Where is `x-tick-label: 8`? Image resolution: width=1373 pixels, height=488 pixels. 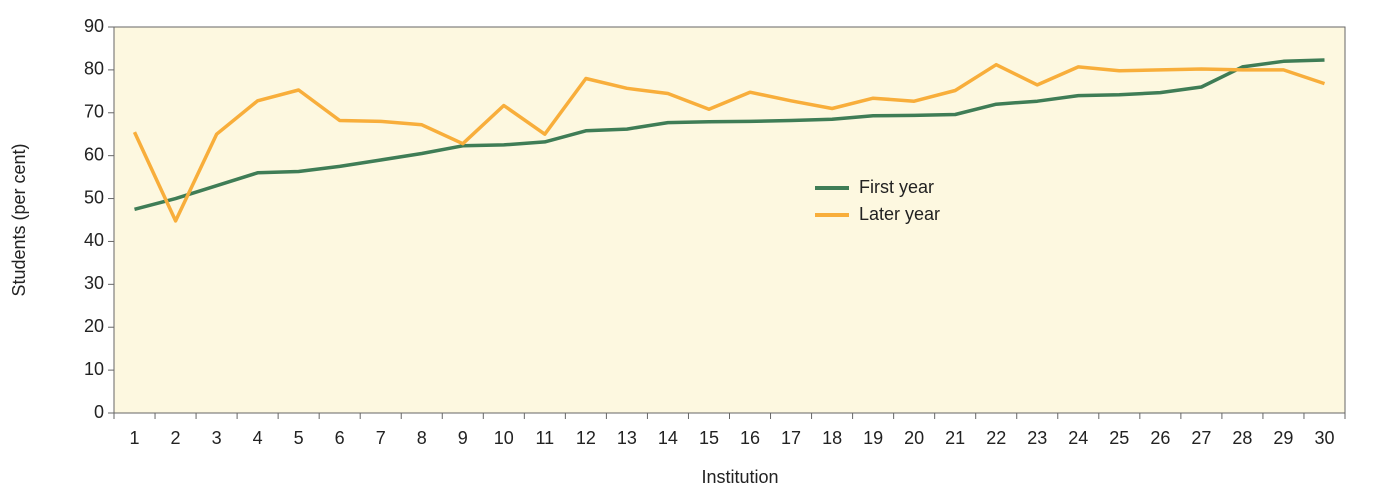
x-tick-label: 8 is located at coordinates (422, 438).